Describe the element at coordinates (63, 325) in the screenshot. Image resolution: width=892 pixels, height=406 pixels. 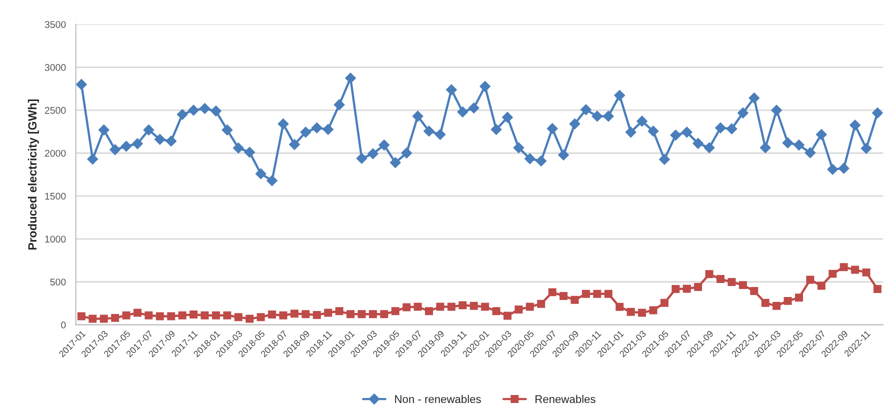
I see `y-tick-label: 0` at that location.